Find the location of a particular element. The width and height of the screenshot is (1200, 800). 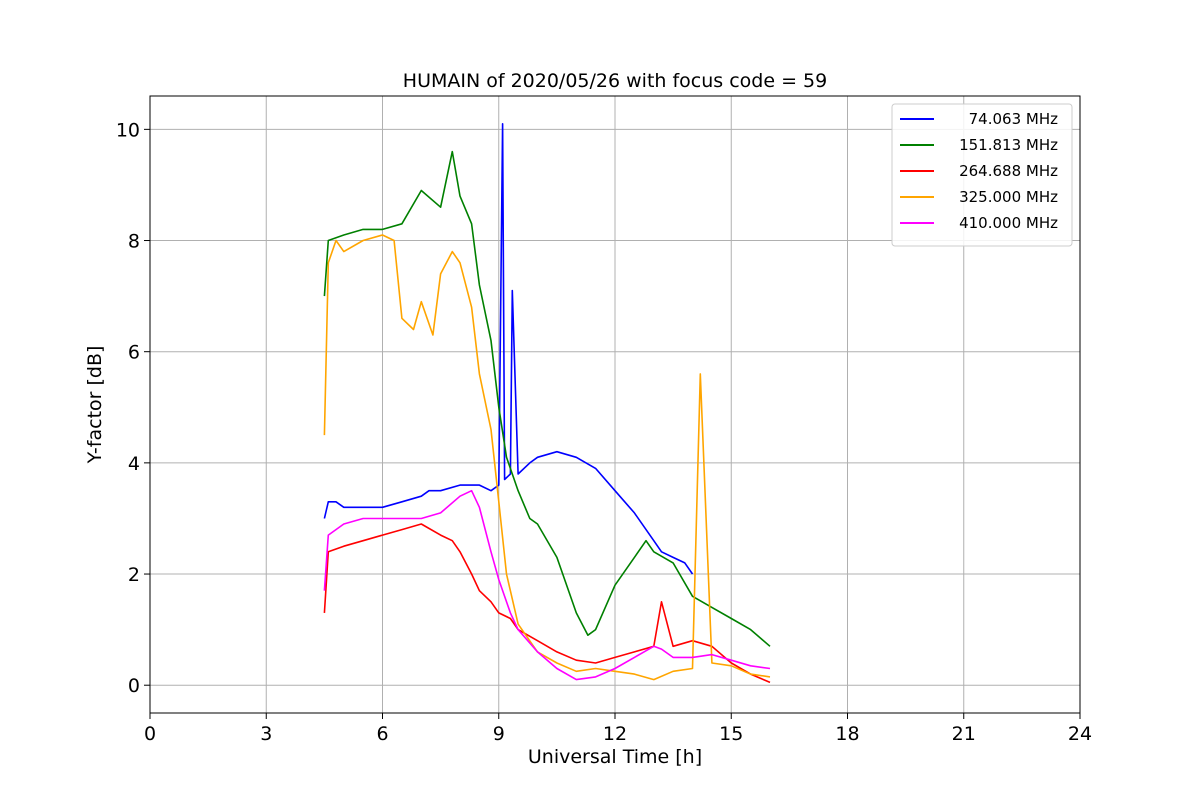

legend-entry-label: 74.063 MHz is located at coordinates (1013, 119).